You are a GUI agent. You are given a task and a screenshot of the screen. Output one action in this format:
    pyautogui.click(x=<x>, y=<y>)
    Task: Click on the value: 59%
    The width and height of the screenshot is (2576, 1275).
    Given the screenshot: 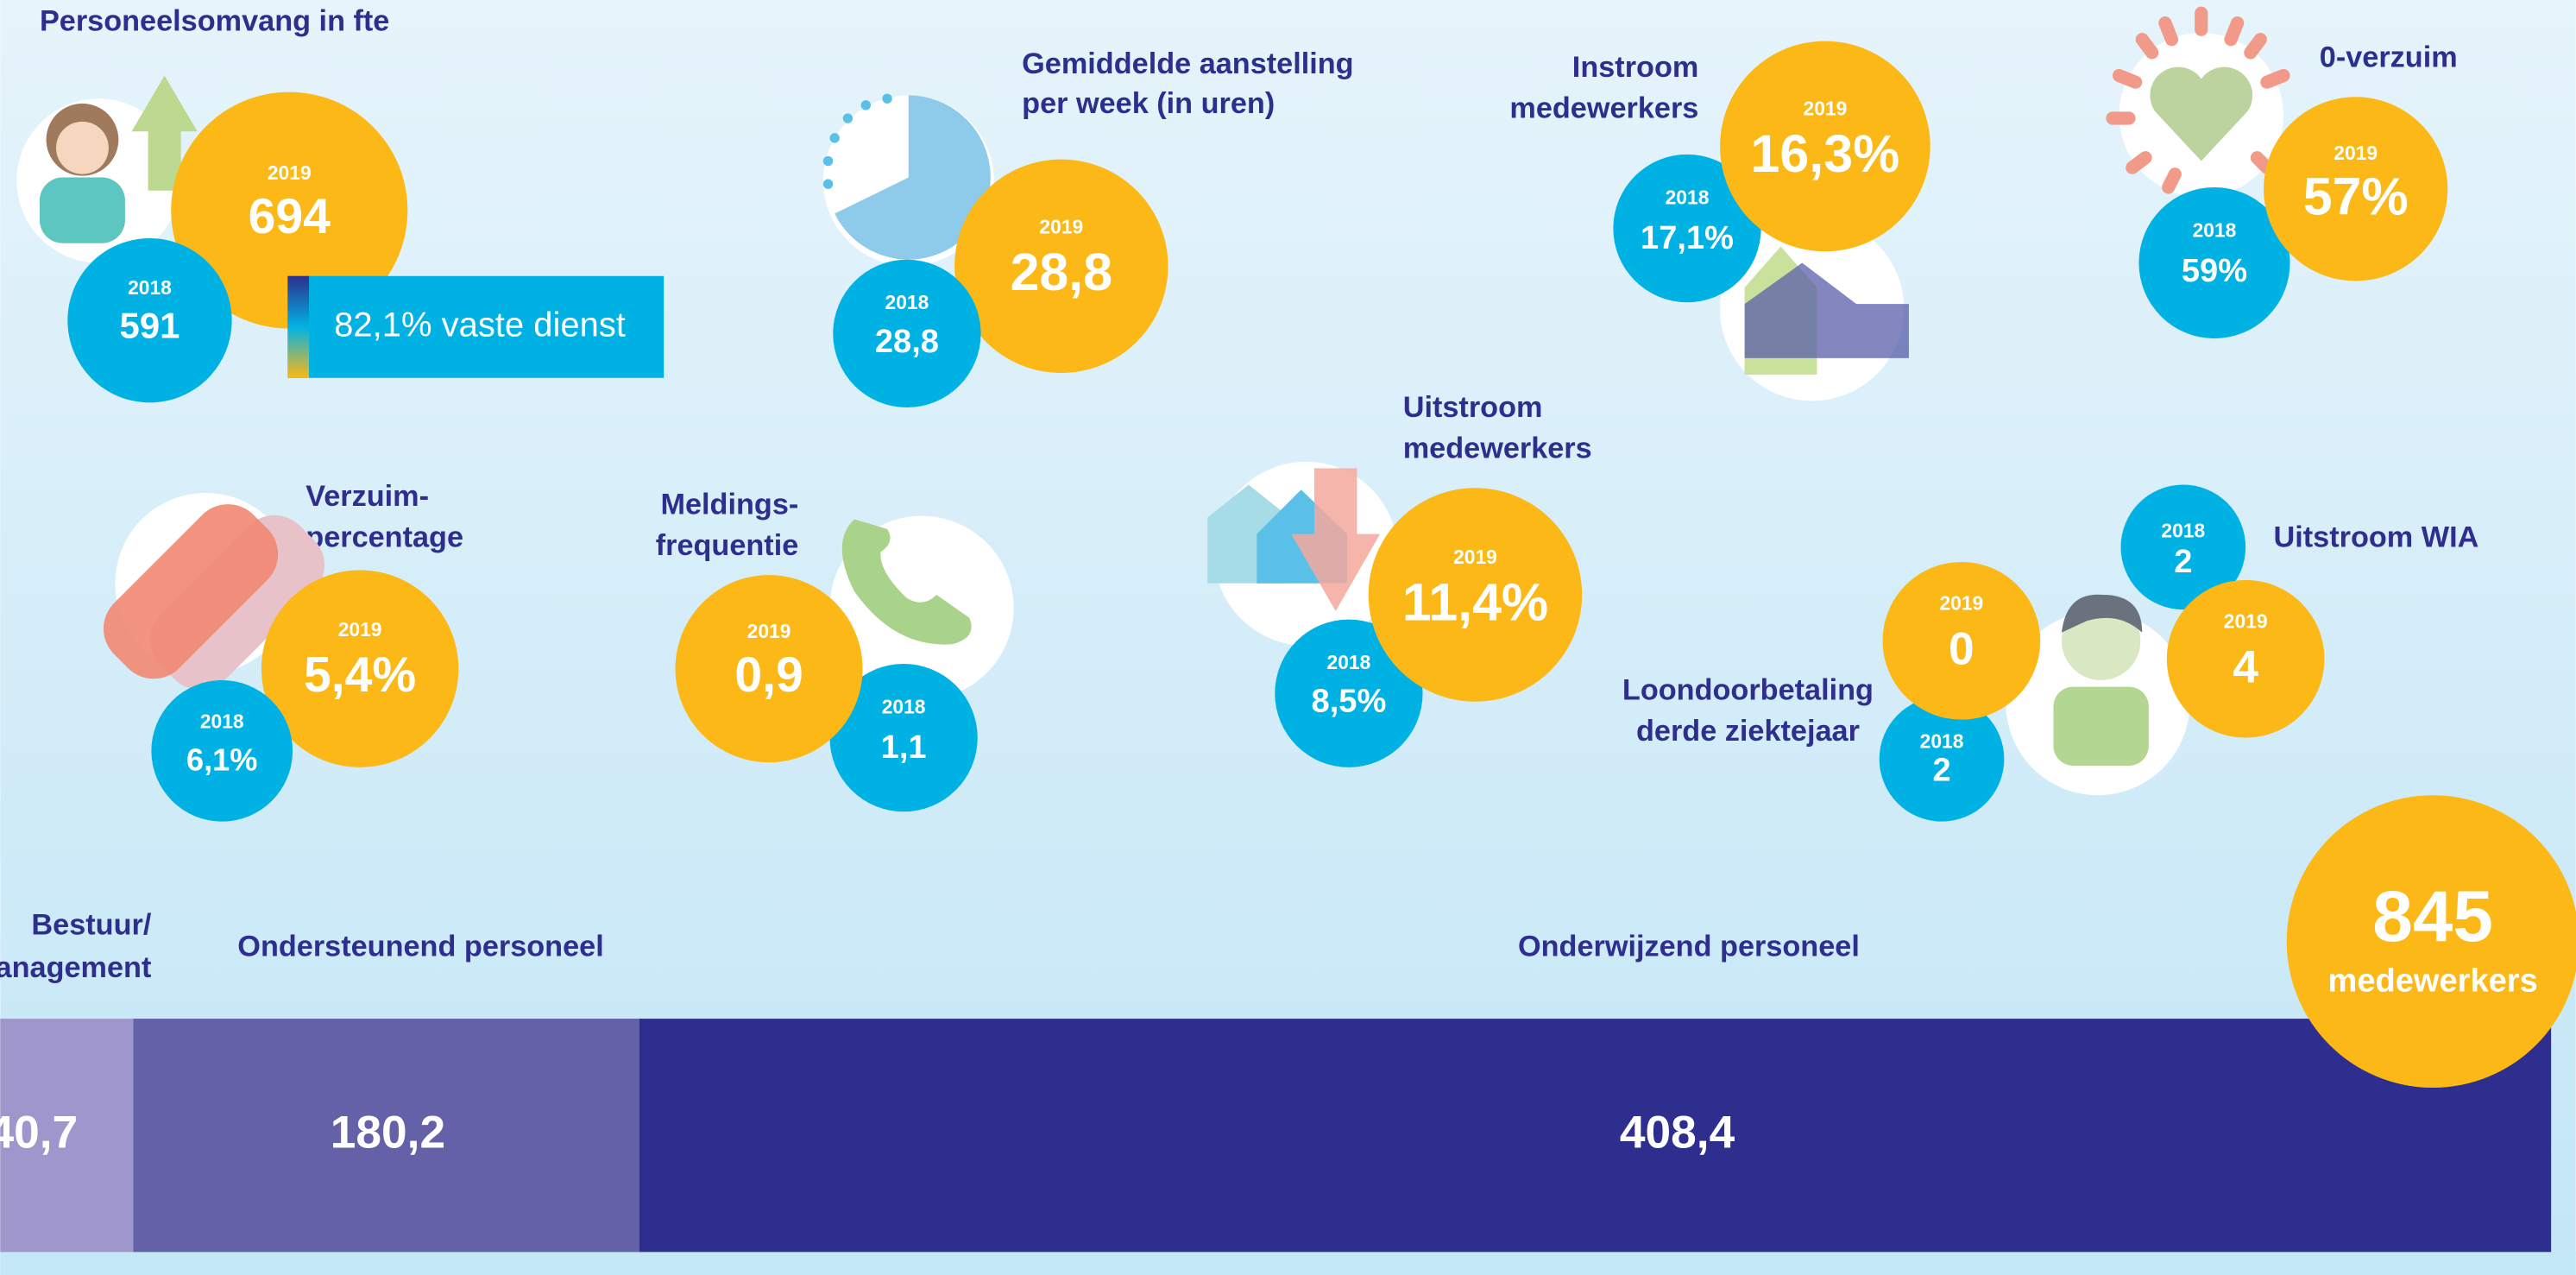 What is the action you would take?
    pyautogui.click(x=2215, y=271)
    